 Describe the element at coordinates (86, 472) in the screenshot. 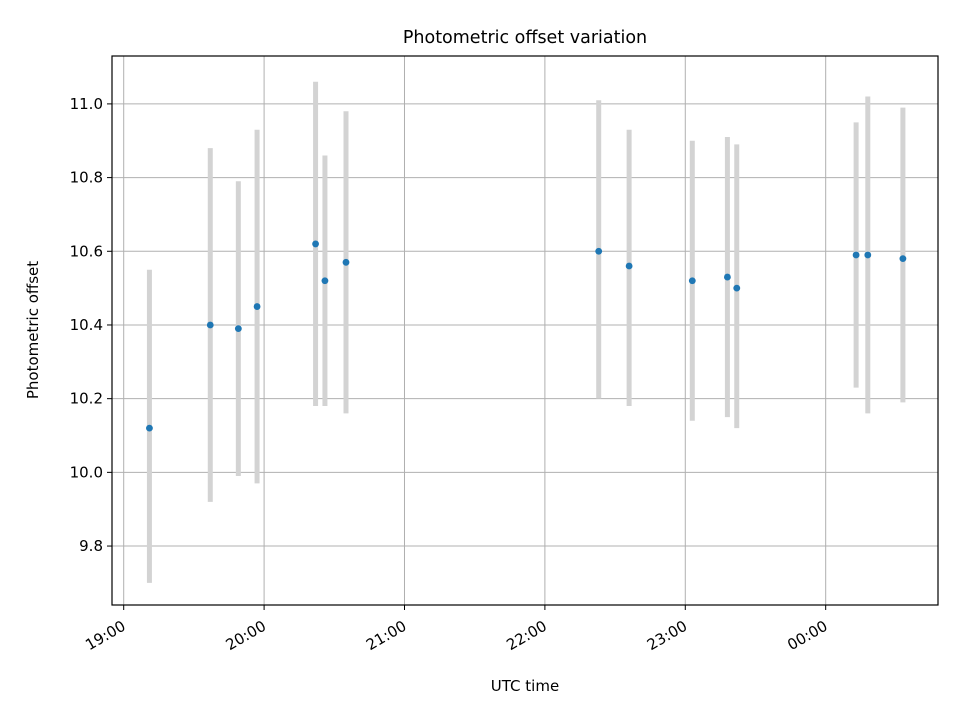

I see `y-tick-label: 10.0` at that location.